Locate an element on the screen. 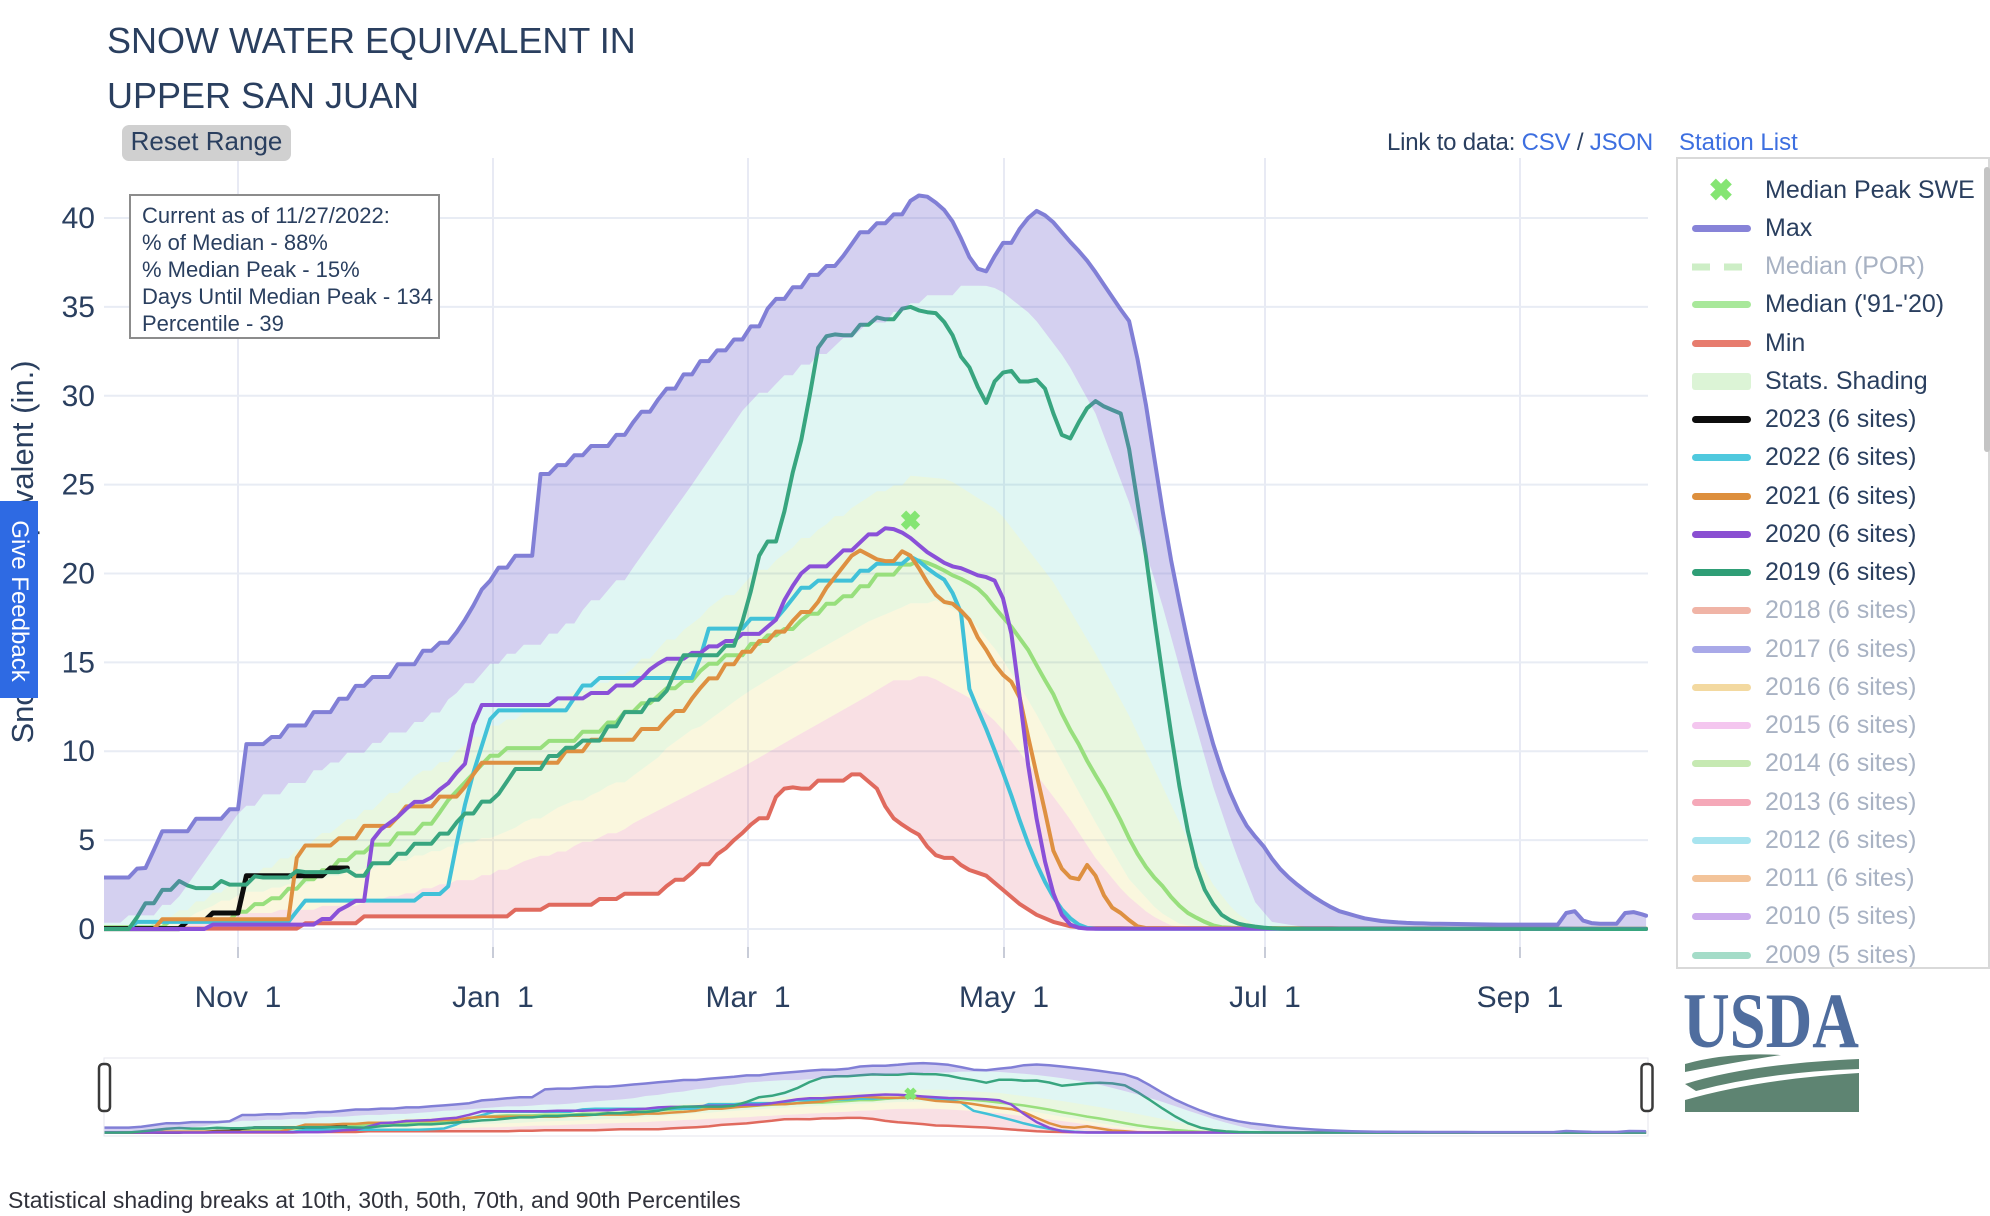 The height and width of the screenshot is (1216, 1990). svg-text: Current as of 11/27/2022: is located at coordinates (266, 215).